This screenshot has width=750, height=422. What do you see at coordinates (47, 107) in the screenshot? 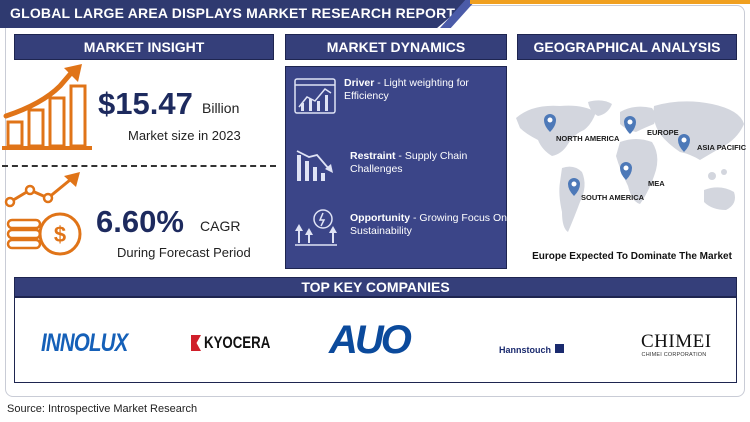
I see `growth-bar-chart-icon` at bounding box center [47, 107].